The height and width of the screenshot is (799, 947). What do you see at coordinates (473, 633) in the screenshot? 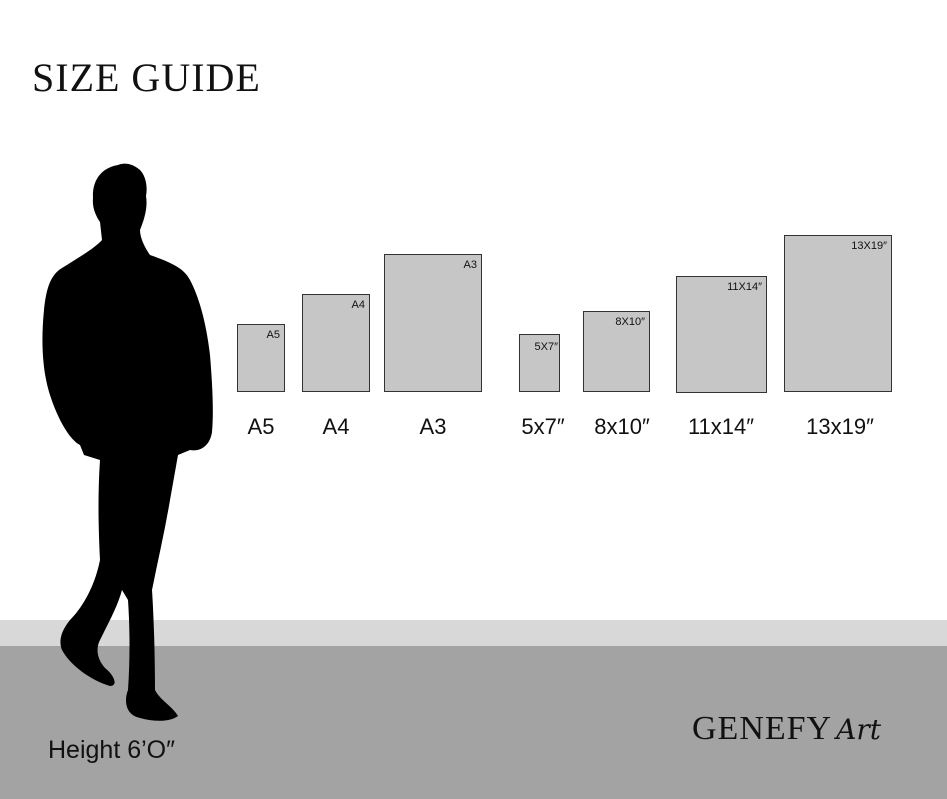
I see `floor-band-light` at bounding box center [473, 633].